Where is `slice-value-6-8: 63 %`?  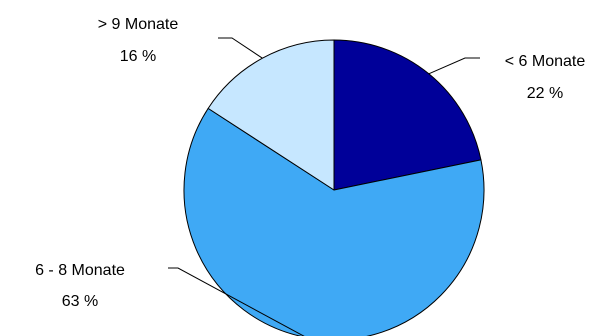 slice-value-6-8: 63 % is located at coordinates (80, 301).